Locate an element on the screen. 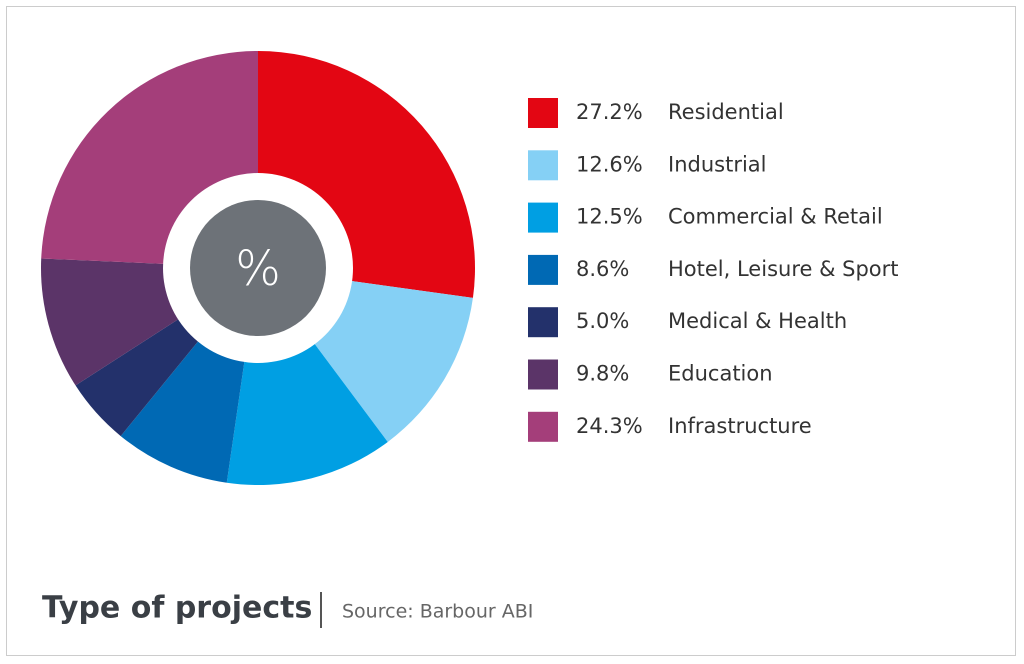 Image resolution: width=1024 pixels, height=664 pixels. legend-value: 9.8% is located at coordinates (602, 374).